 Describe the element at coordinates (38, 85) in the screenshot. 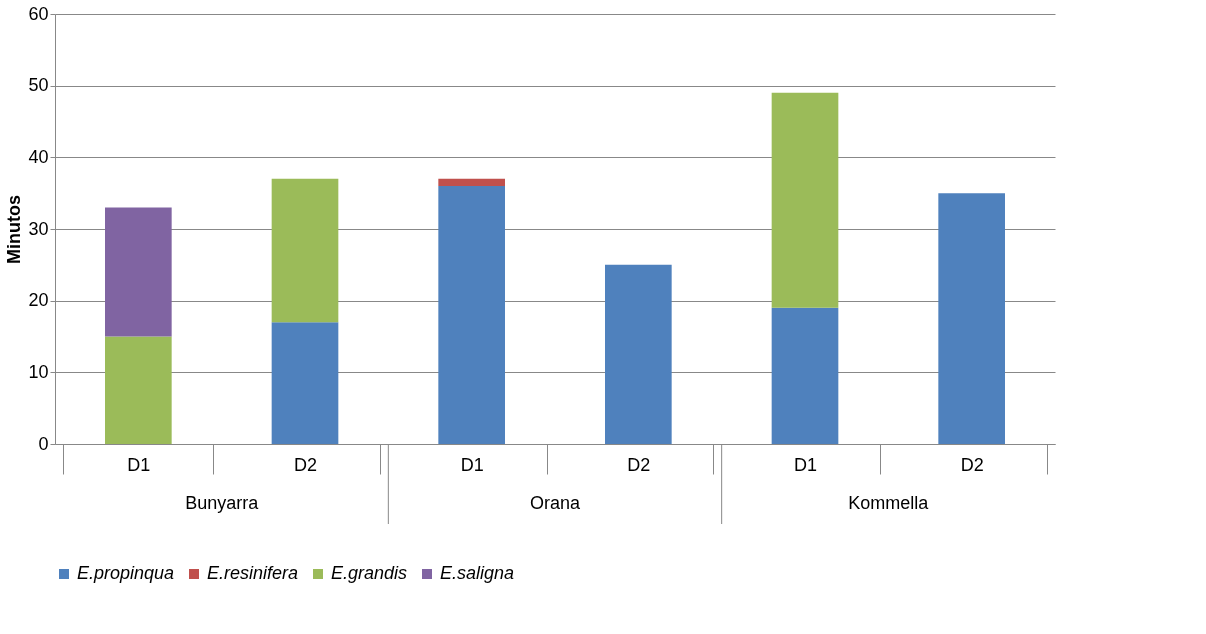

I see `y-tick-label: 50` at that location.